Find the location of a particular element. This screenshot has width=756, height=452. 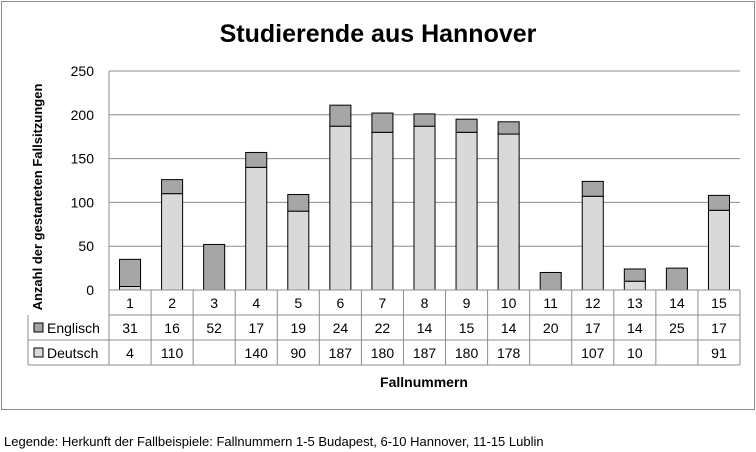

data-label: 4 is located at coordinates (130, 353).